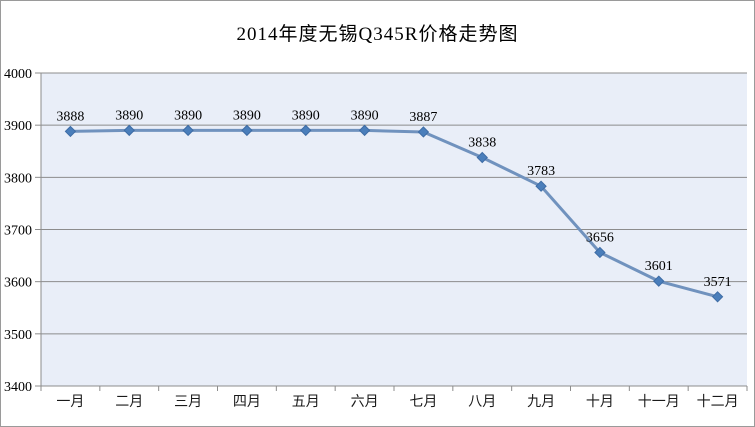 The image size is (755, 427). Describe the element at coordinates (541, 171) in the screenshot. I see `data-label: 3783` at that location.